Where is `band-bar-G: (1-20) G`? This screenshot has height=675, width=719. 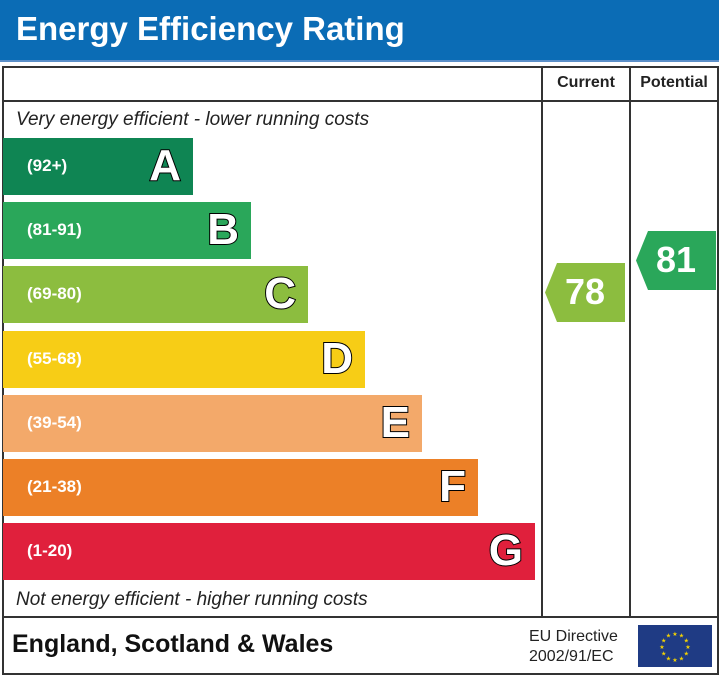 band-bar-G: (1-20) G is located at coordinates (269, 551).